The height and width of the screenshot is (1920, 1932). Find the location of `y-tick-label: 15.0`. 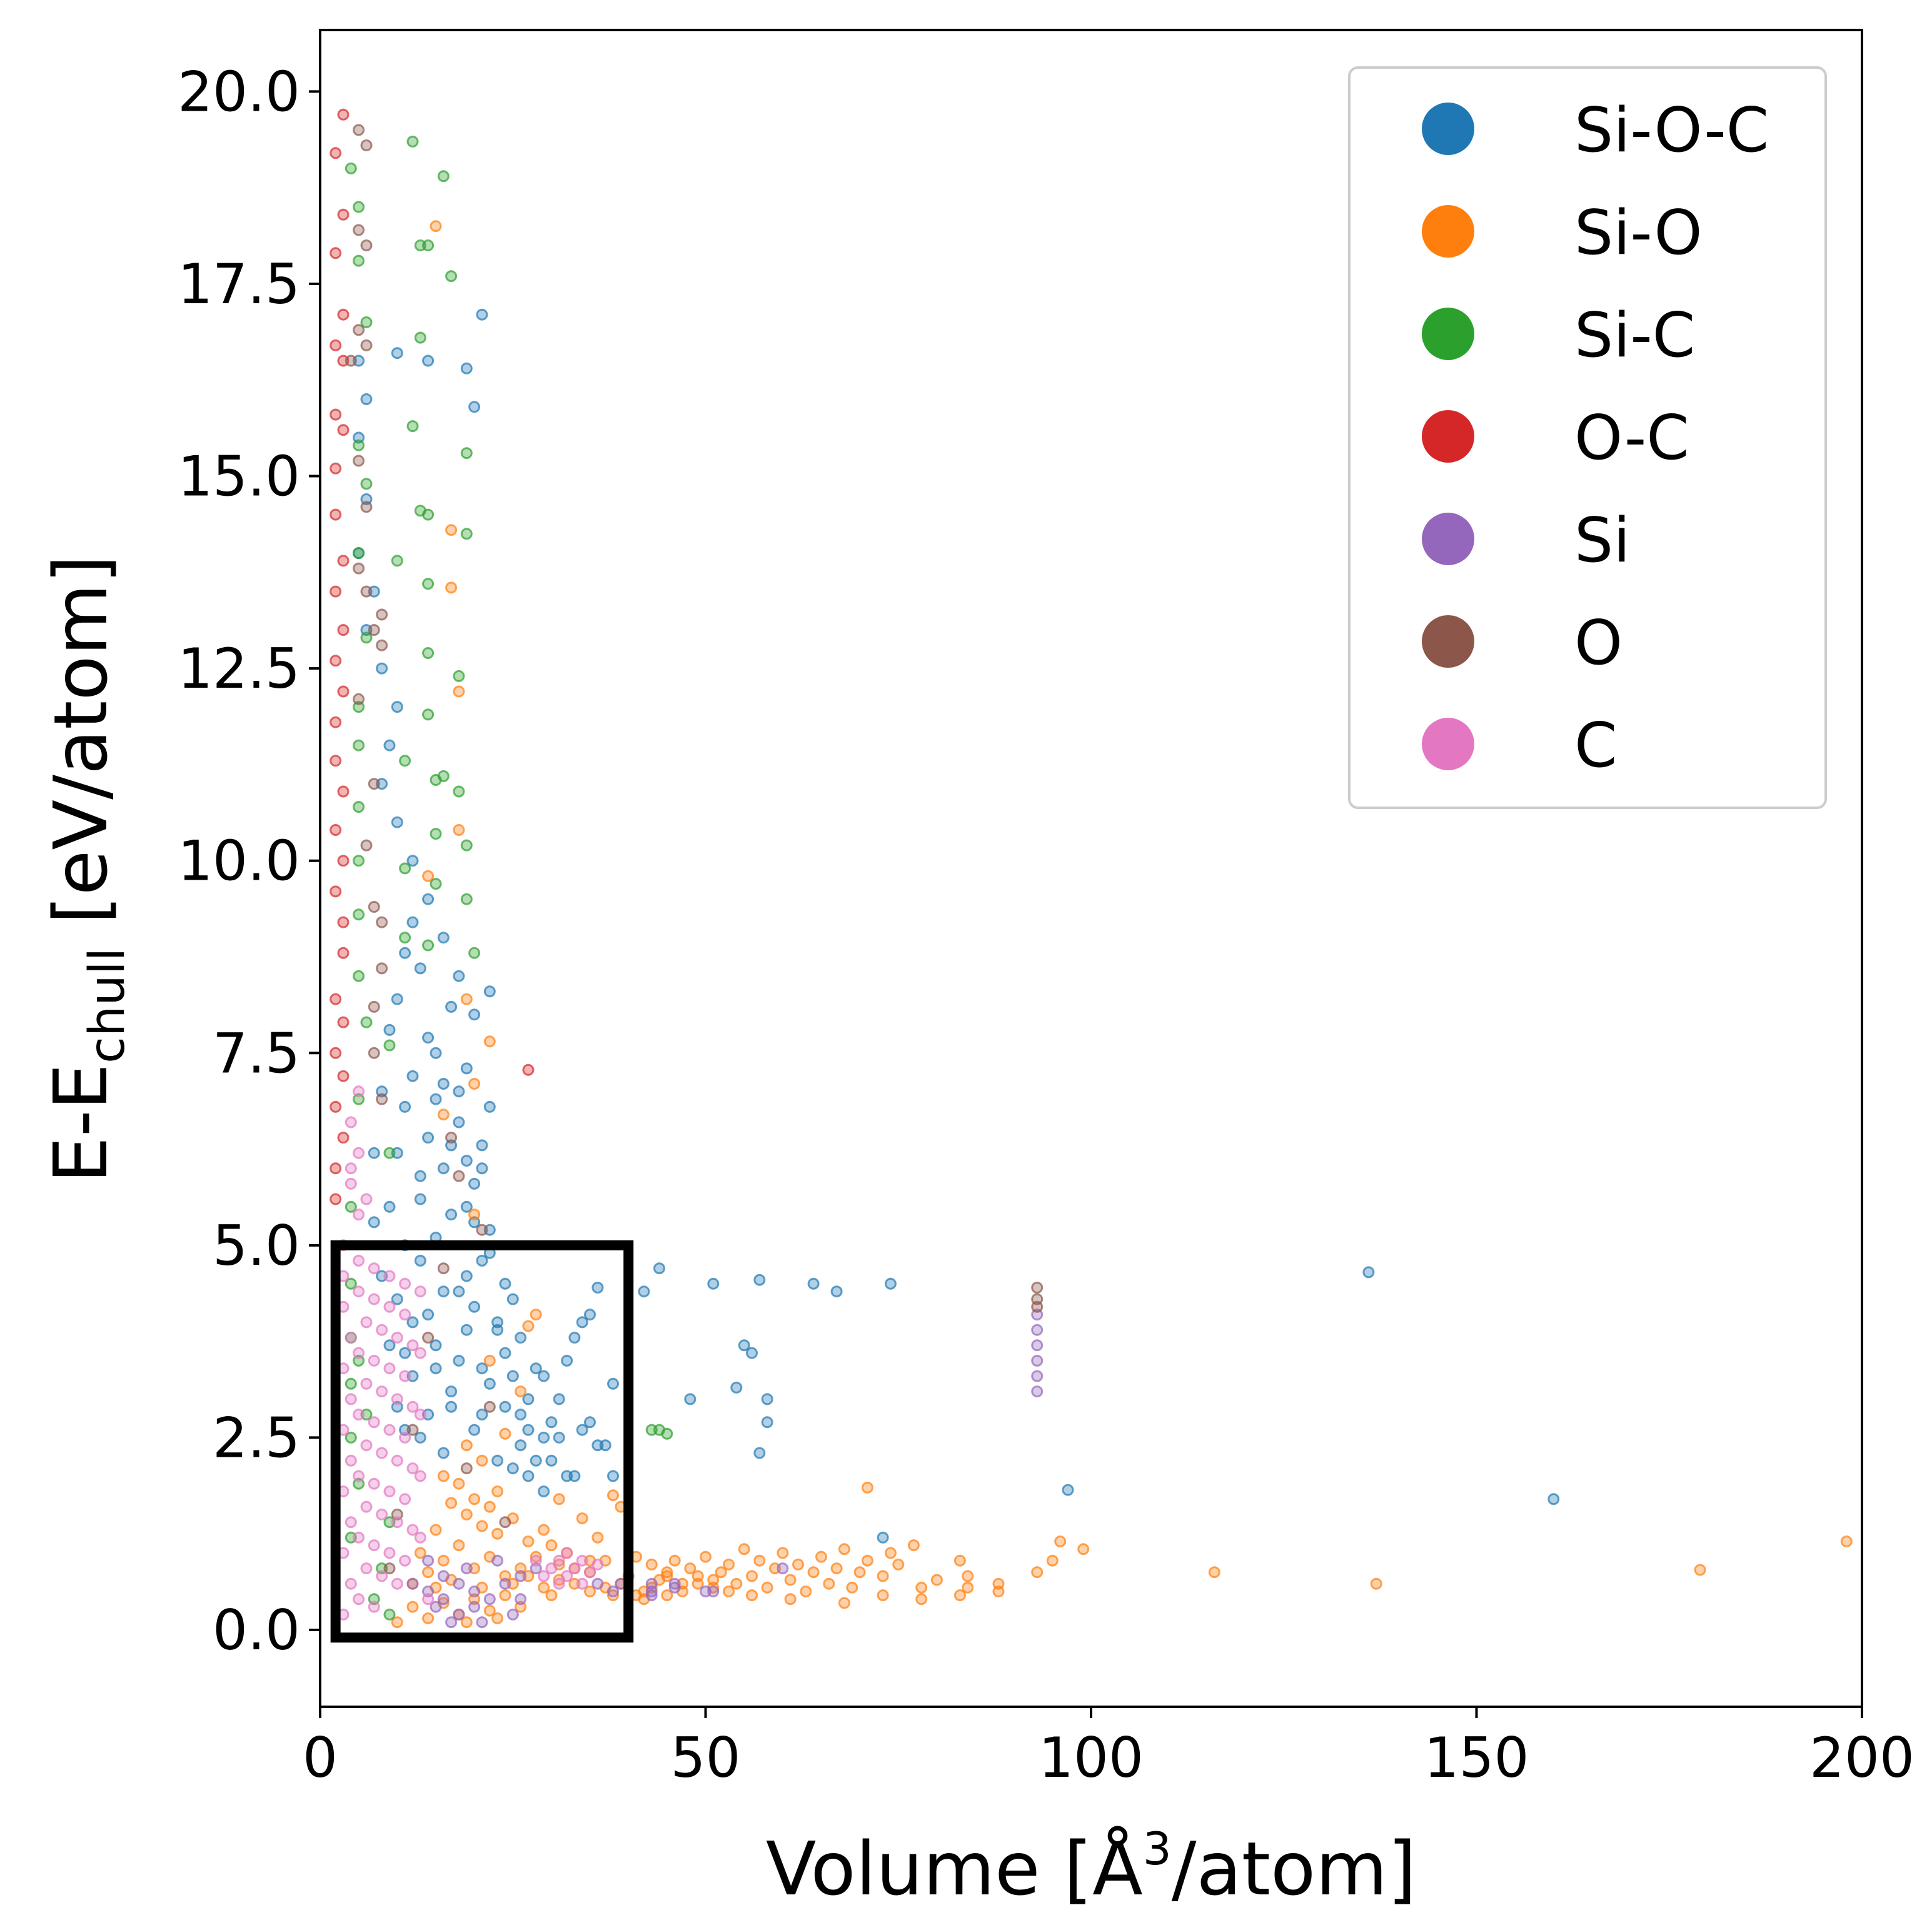

y-tick-label: 15.0 is located at coordinates (239, 477).